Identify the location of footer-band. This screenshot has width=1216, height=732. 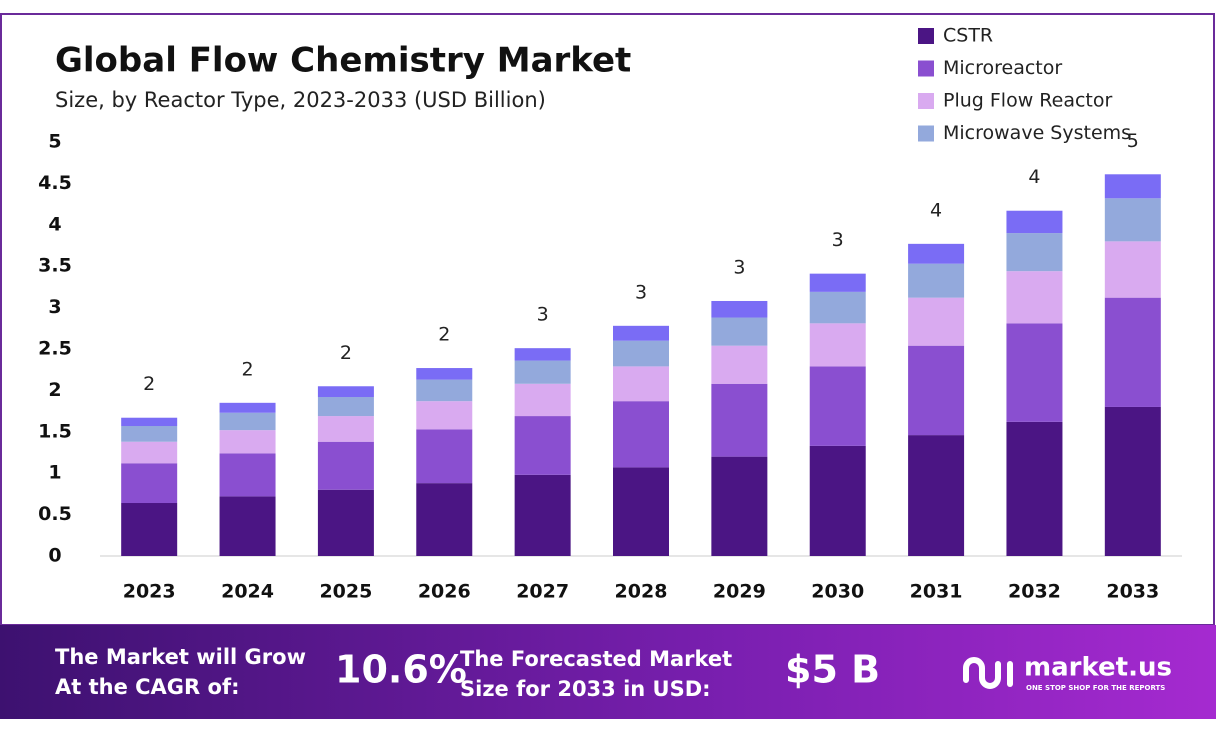
(608, 672).